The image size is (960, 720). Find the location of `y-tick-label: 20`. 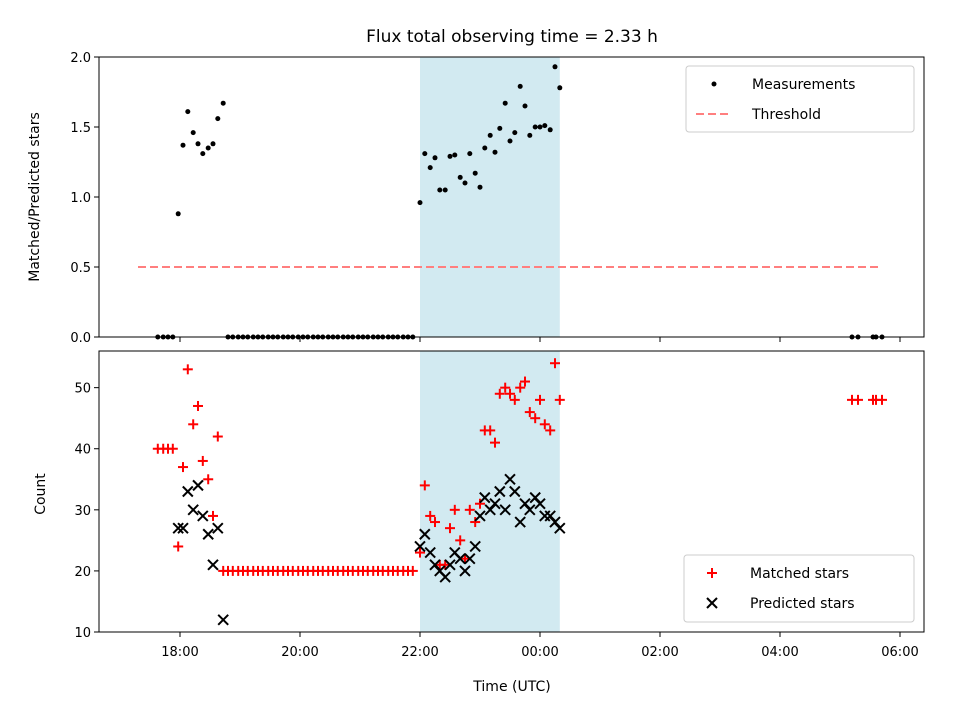

y-tick-label: 20 is located at coordinates (82, 572).